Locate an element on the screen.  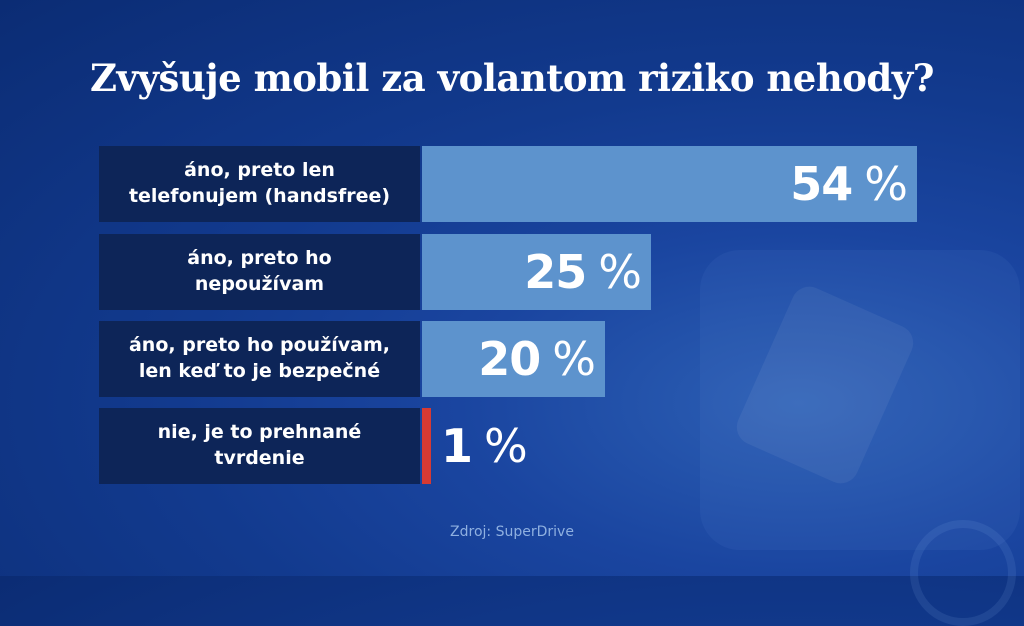
data-label: 25% is located at coordinates (583, 272).